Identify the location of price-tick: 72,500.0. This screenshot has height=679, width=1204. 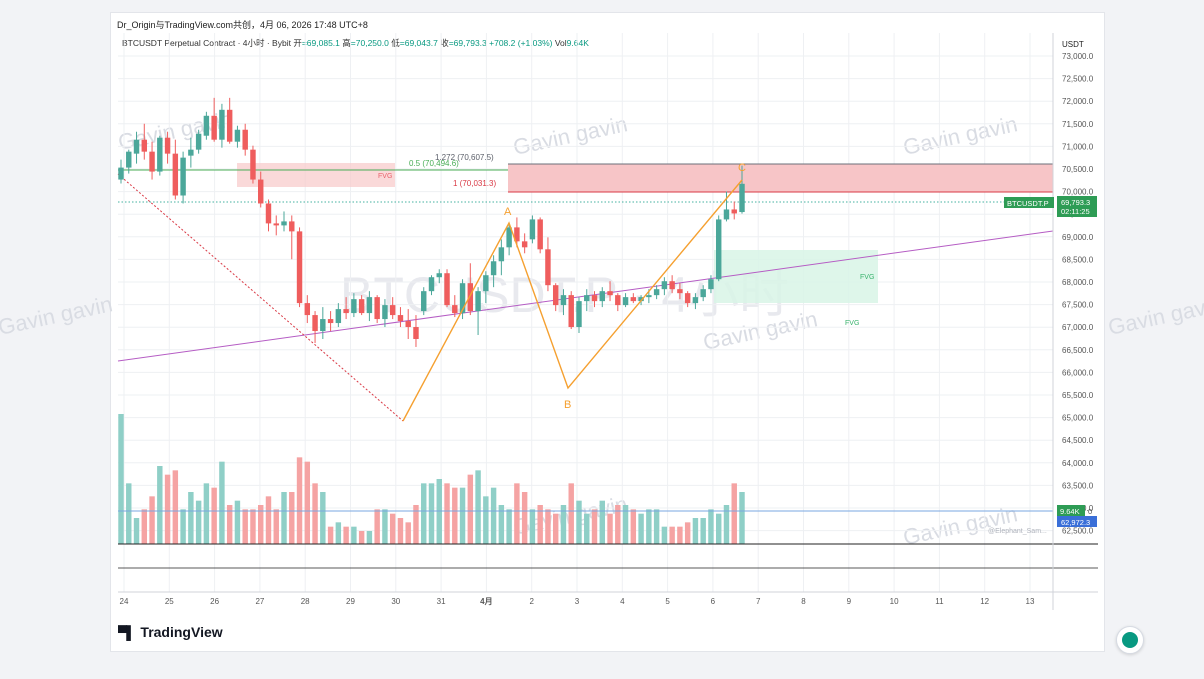
(1078, 79).